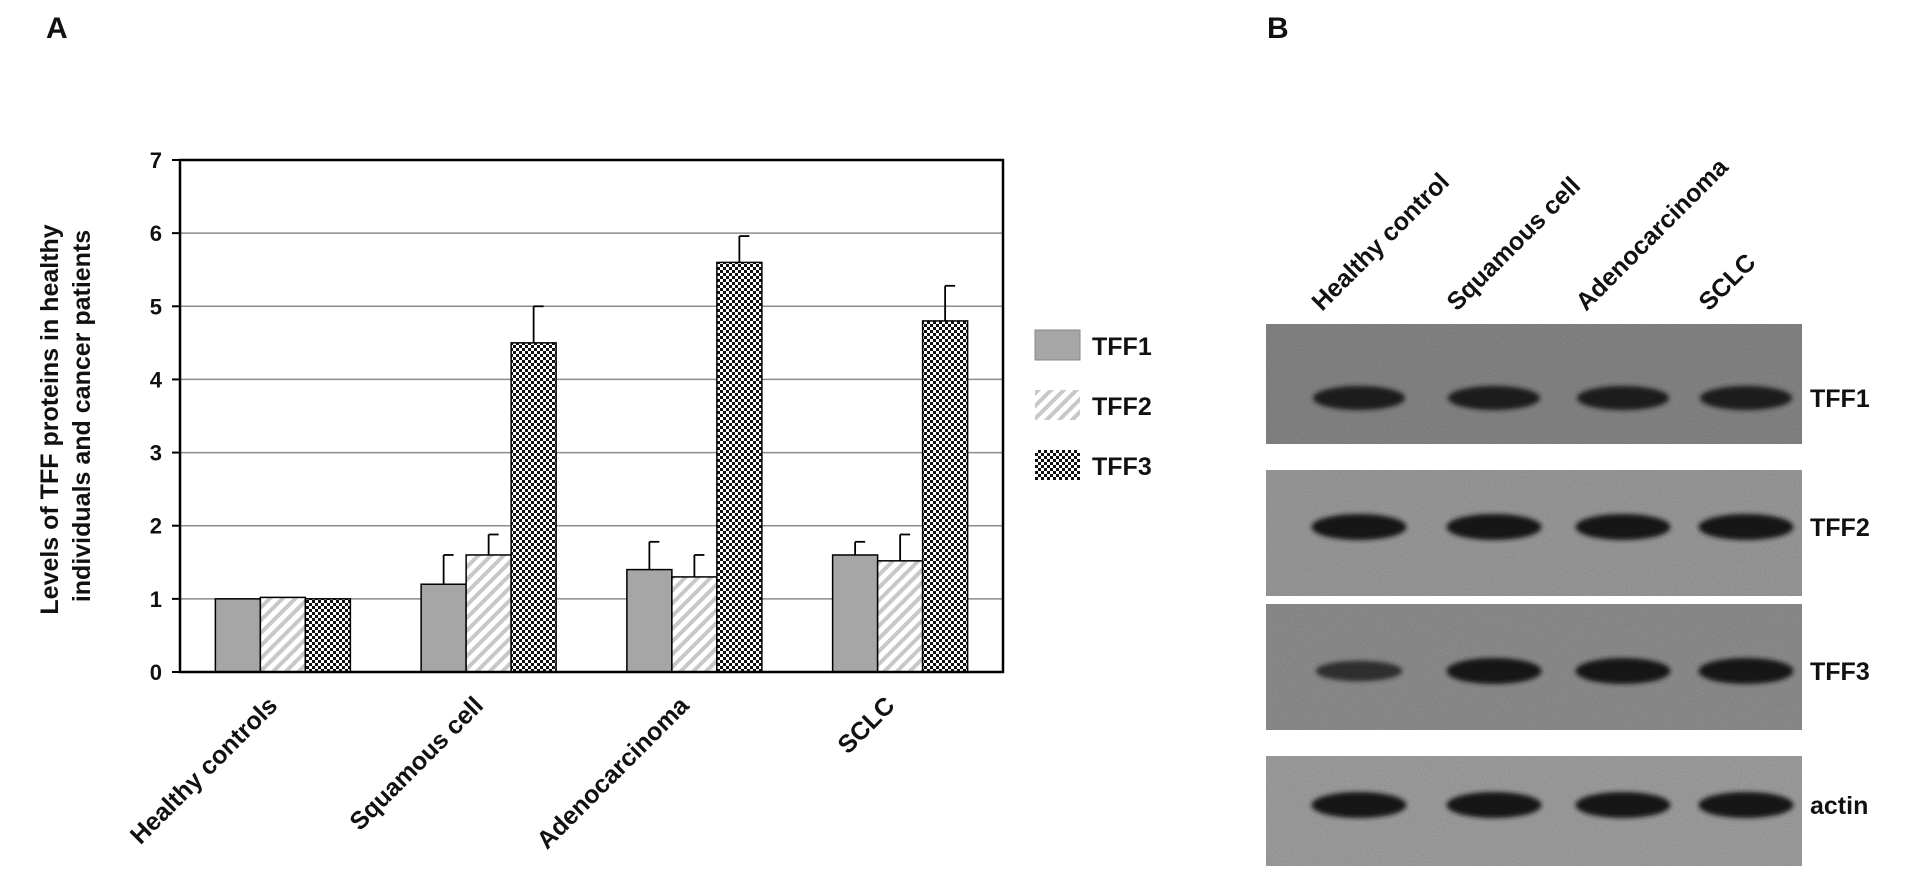 The image size is (1913, 893). What do you see at coordinates (1568, 667) in the screenshot?
I see `blot-strip-tff3: TFF3` at bounding box center [1568, 667].